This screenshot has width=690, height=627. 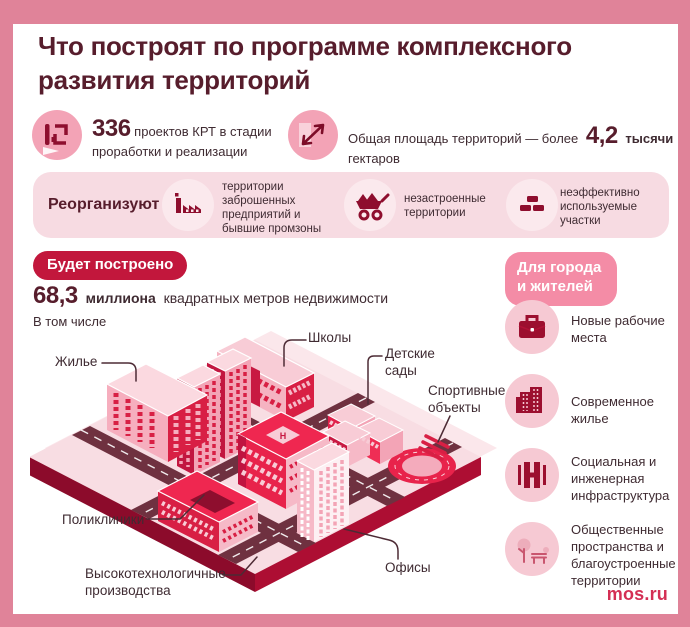 What do you see at coordinates (374, 159) in the screenshot?
I see `stat-area-unit: гектаров` at bounding box center [374, 159].